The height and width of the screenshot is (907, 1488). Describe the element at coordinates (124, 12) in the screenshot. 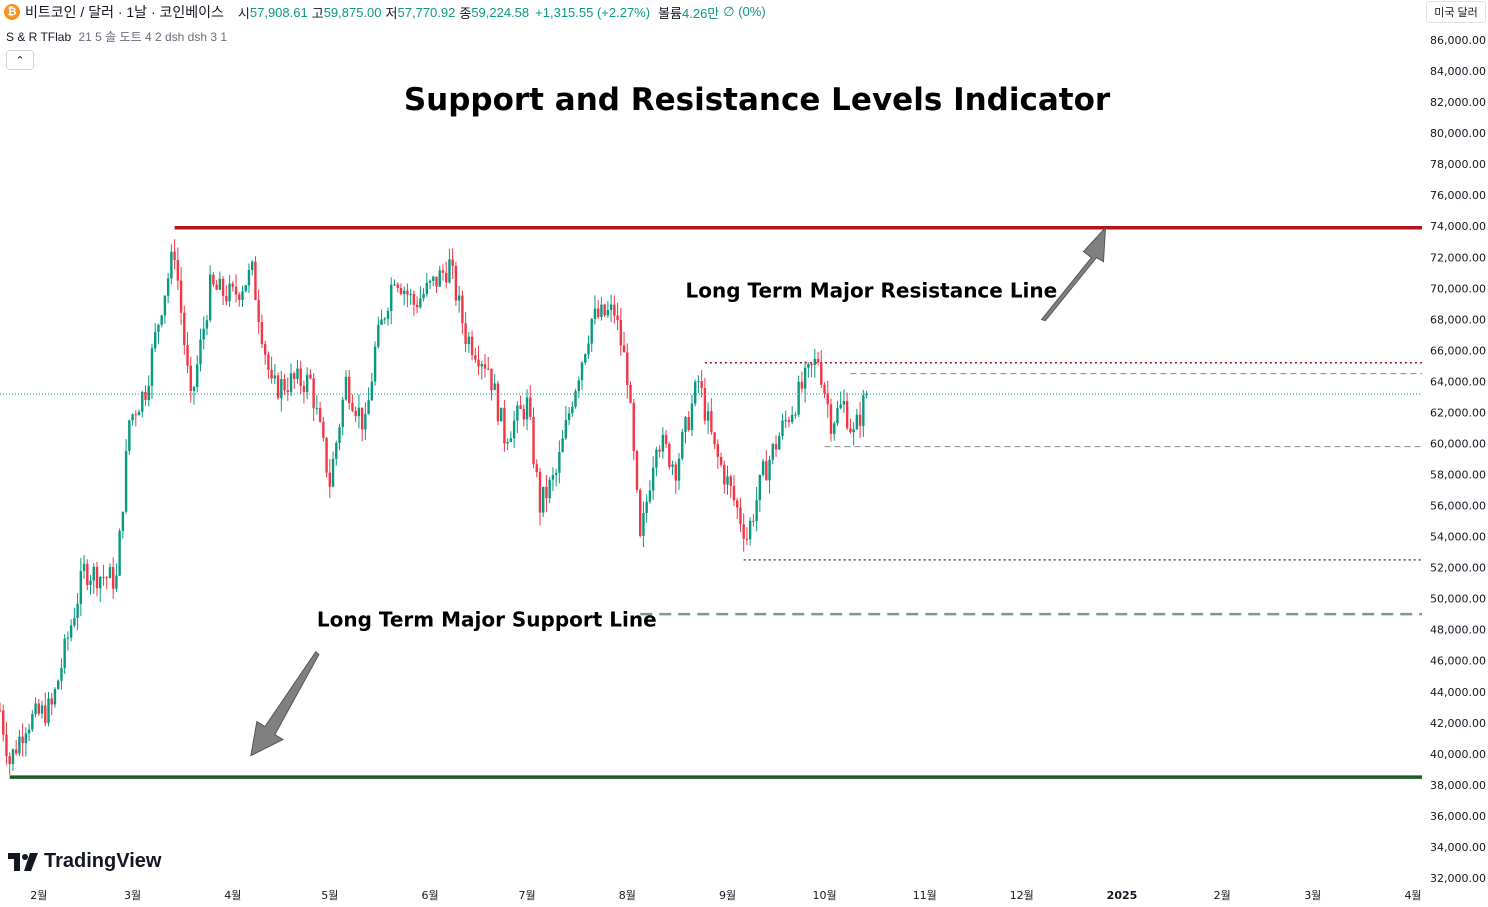

I see `symbol-name: 비트코인 / 달러 · 1날 · 코인베이스` at that location.